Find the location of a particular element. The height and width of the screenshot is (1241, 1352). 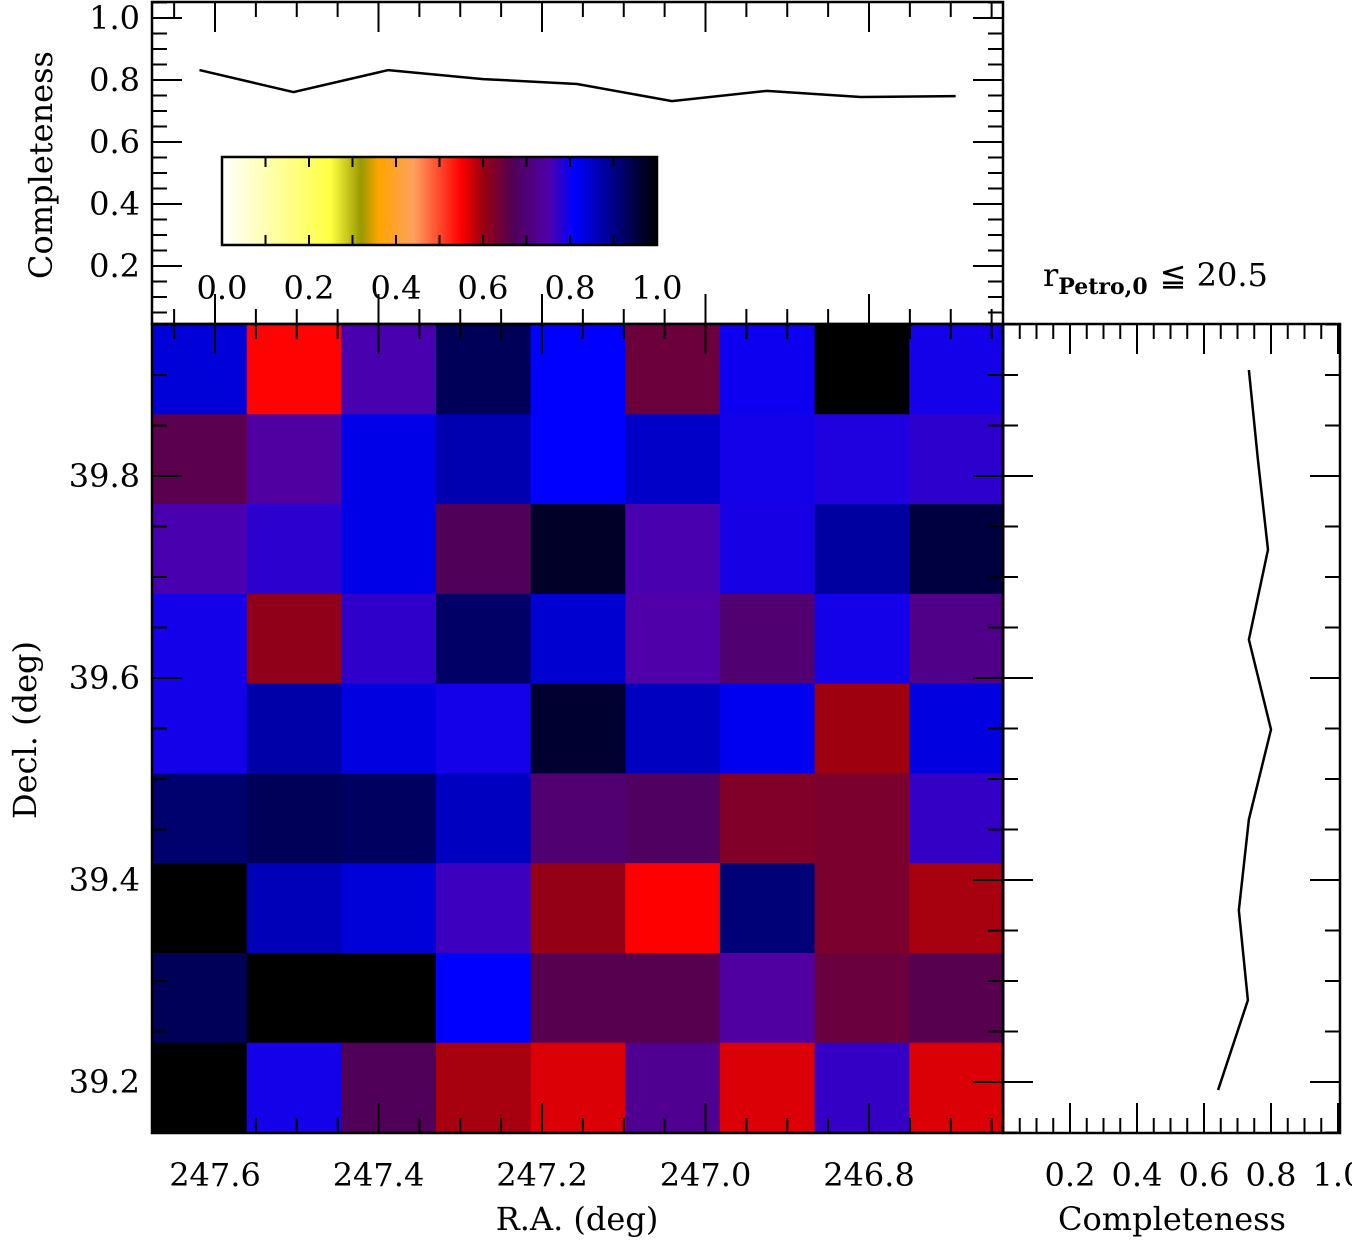

top-y-tick-label: 0.2 is located at coordinates (114, 266).